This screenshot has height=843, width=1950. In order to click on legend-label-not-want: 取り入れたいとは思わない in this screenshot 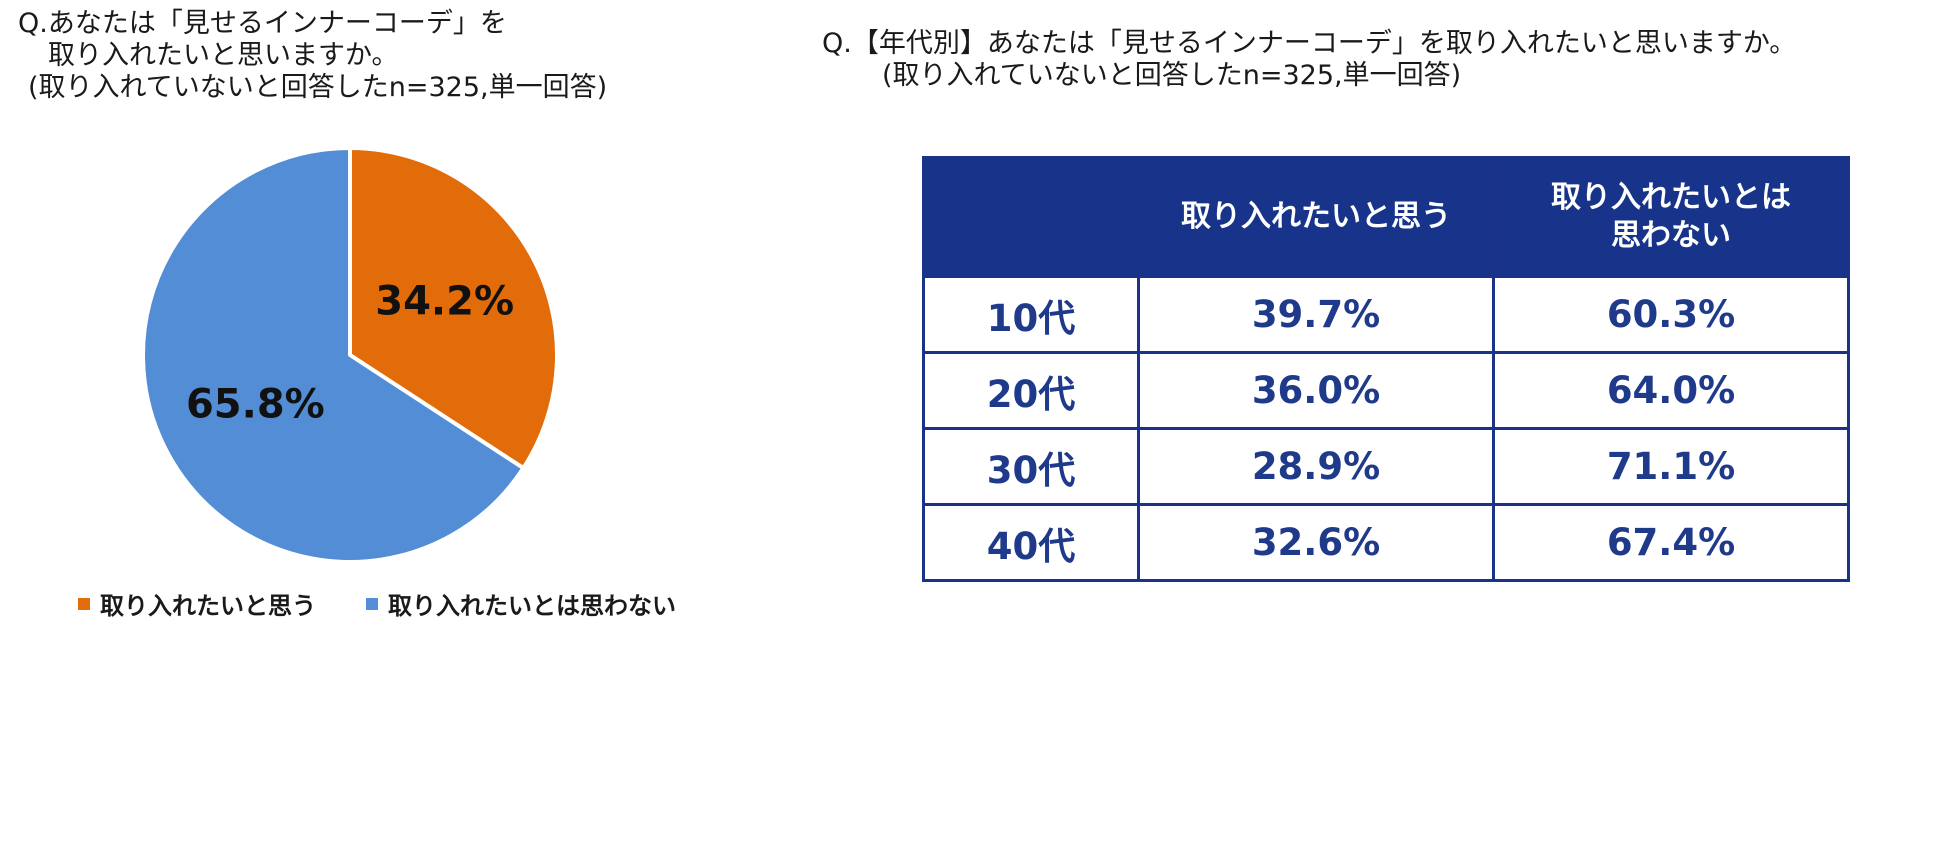, I will do `click(532, 606)`.